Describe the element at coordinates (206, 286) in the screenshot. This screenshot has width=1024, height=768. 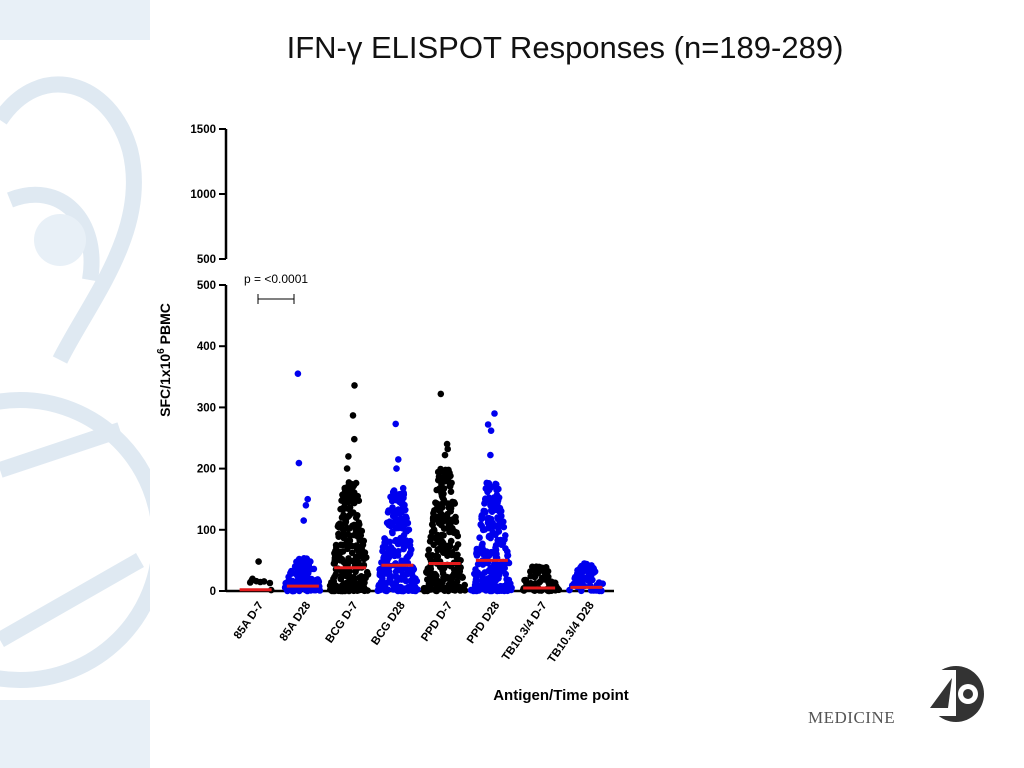
I see `y-tick-label-lower: 500` at that location.